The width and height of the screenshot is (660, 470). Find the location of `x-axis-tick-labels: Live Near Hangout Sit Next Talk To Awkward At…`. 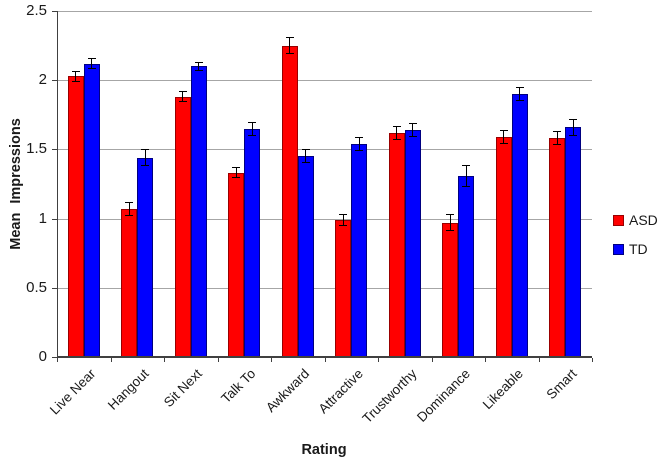

x-axis-tick-labels: Live Near Hangout Sit Next Talk To Awkward At… is located at coordinates (319, 400).